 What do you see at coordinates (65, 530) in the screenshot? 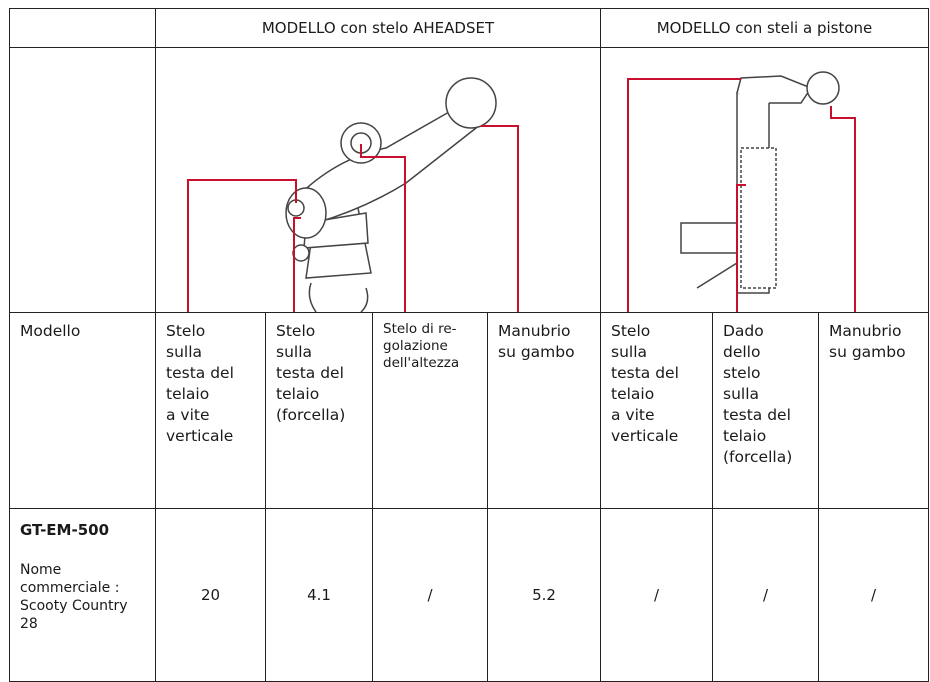
I see `model-name: GT-EM-500` at bounding box center [65, 530].